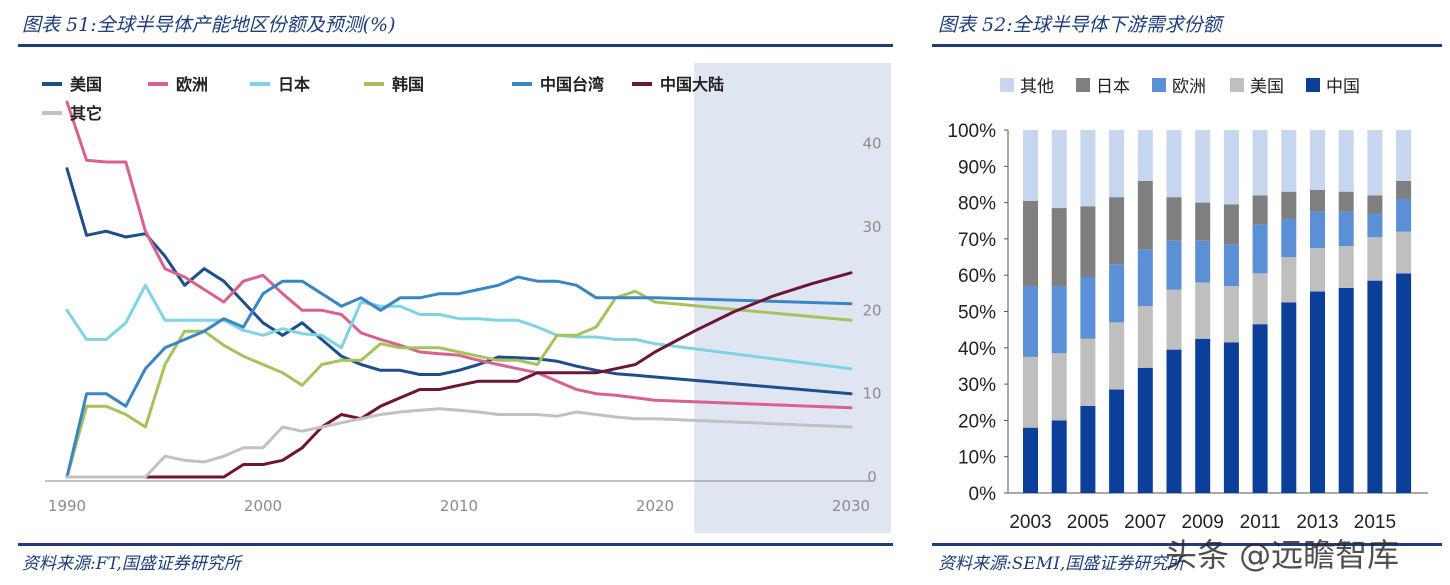 This screenshot has height=585, width=1450. I want to click on x-tick-label: 2015, so click(1375, 522).